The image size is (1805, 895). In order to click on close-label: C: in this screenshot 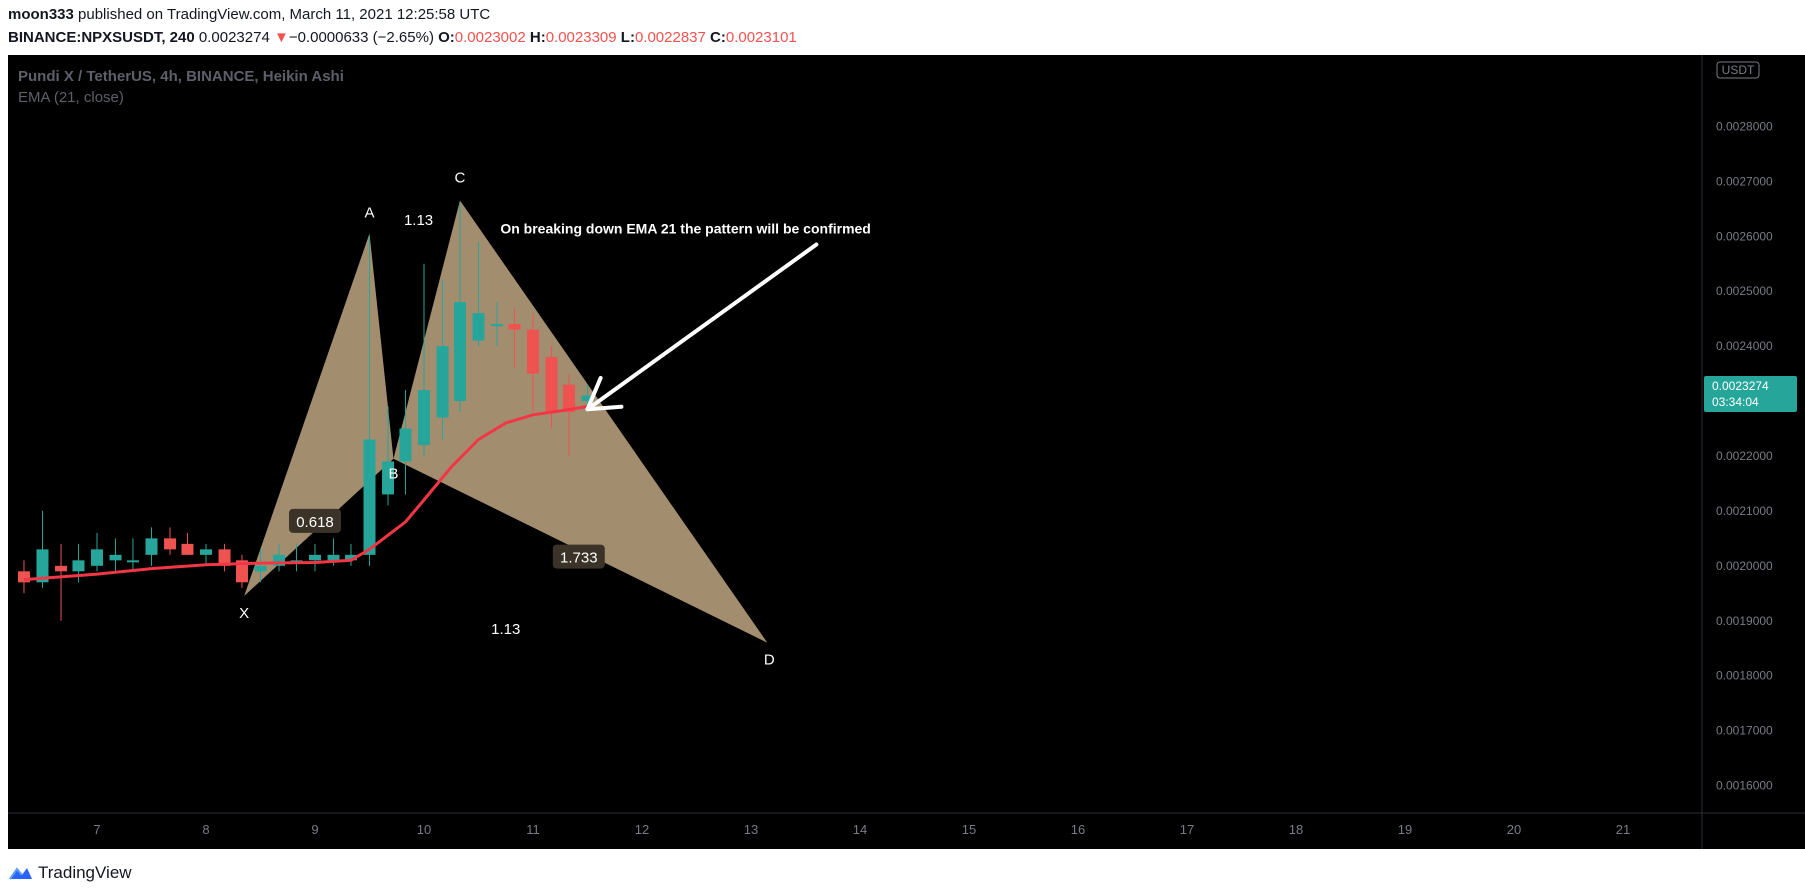, I will do `click(718, 37)`.